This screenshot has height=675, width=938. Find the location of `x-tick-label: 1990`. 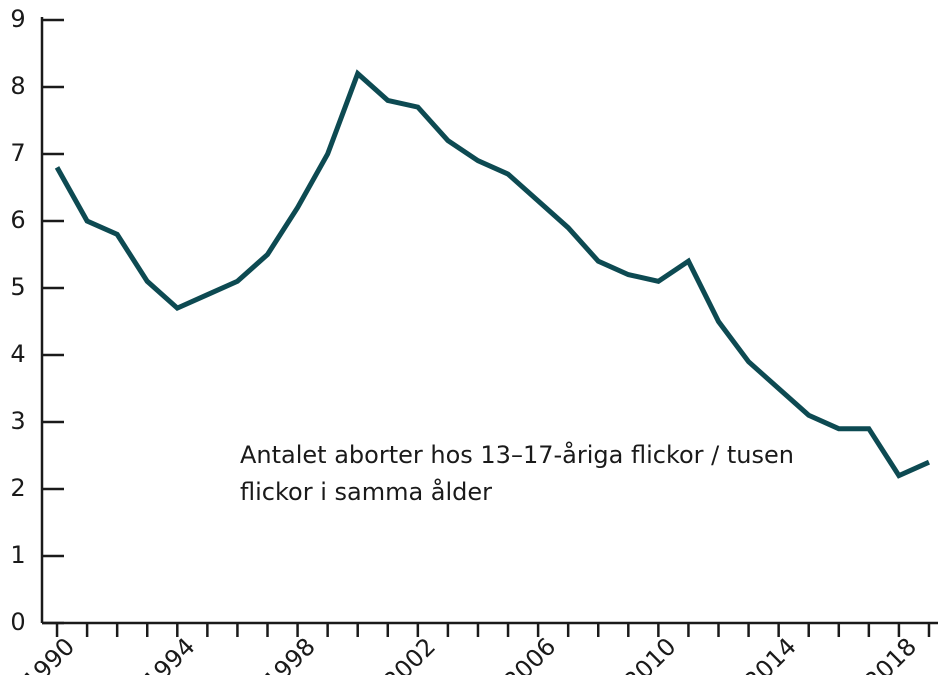

x-tick-label: 1990 is located at coordinates (48, 653).